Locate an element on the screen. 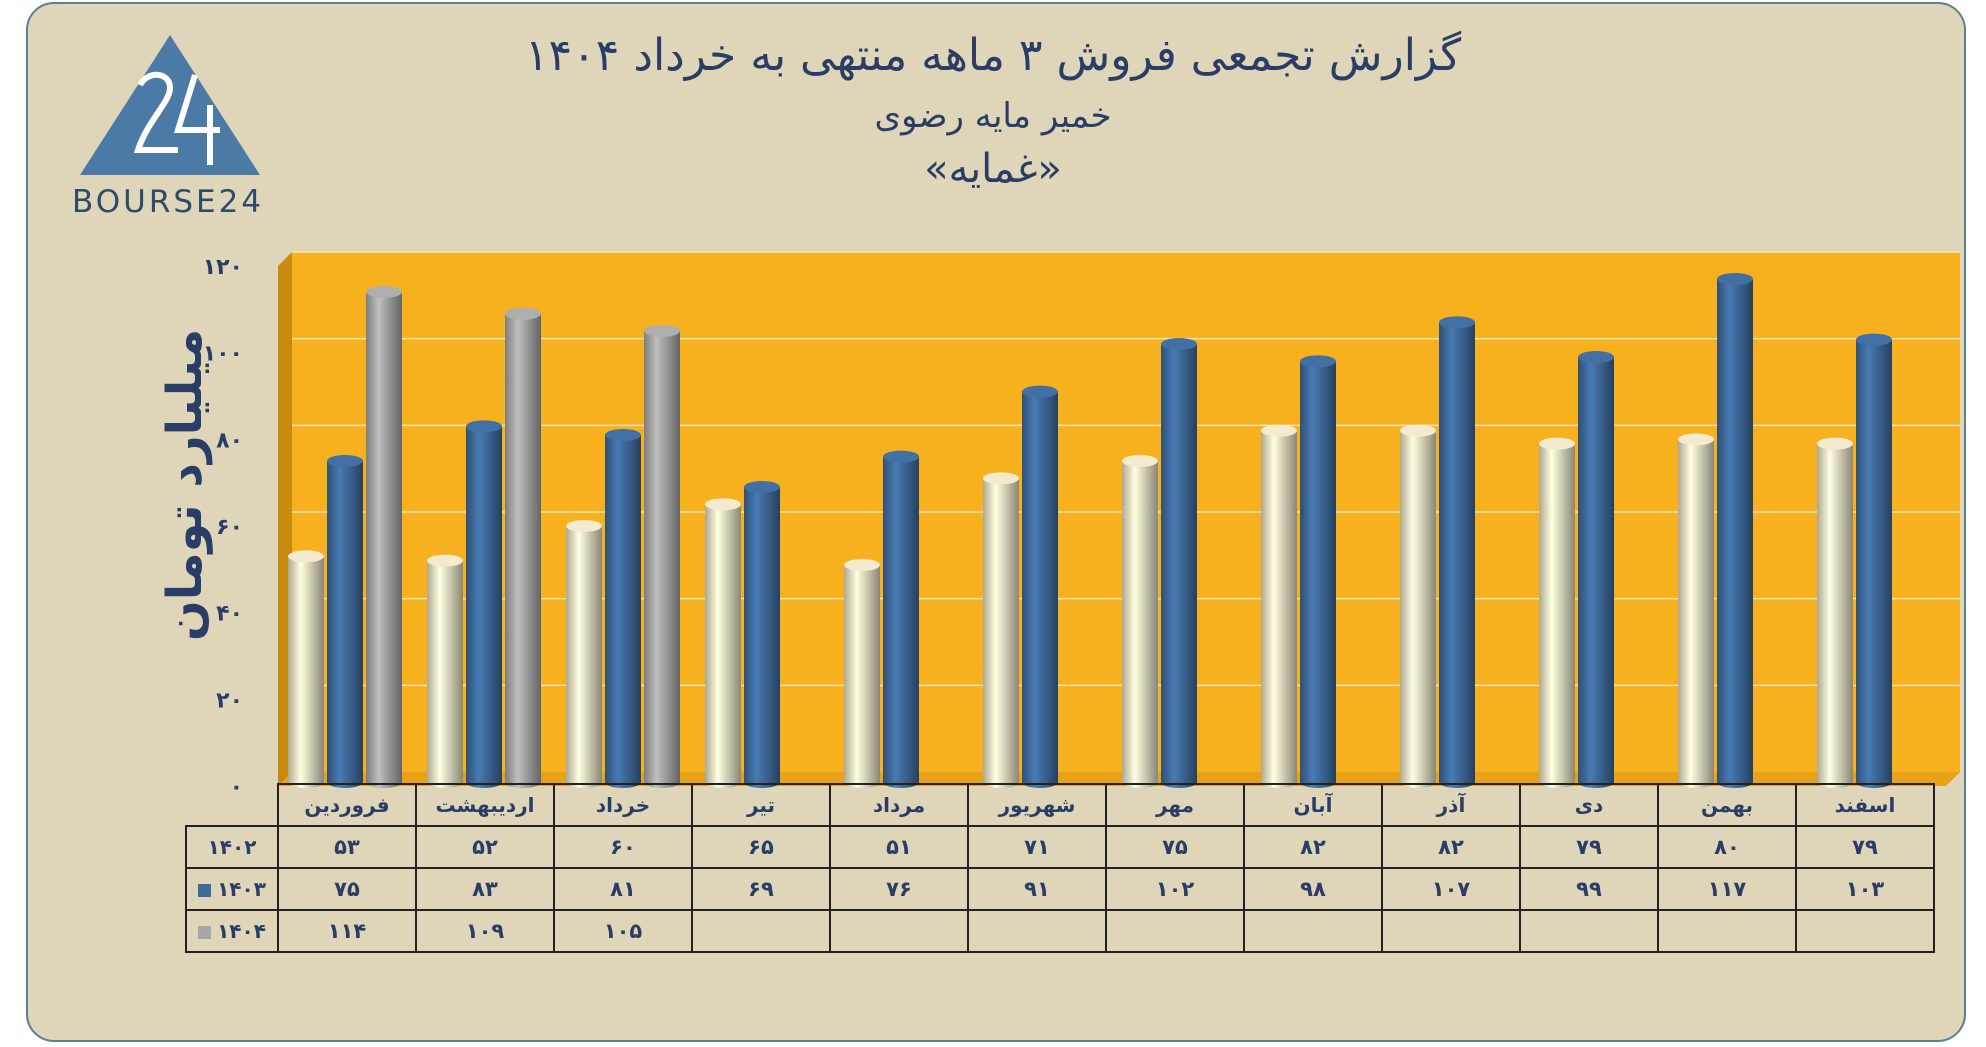 This screenshot has width=1986, height=1047. table-cell: ۱۰۲ is located at coordinates (1175, 889).